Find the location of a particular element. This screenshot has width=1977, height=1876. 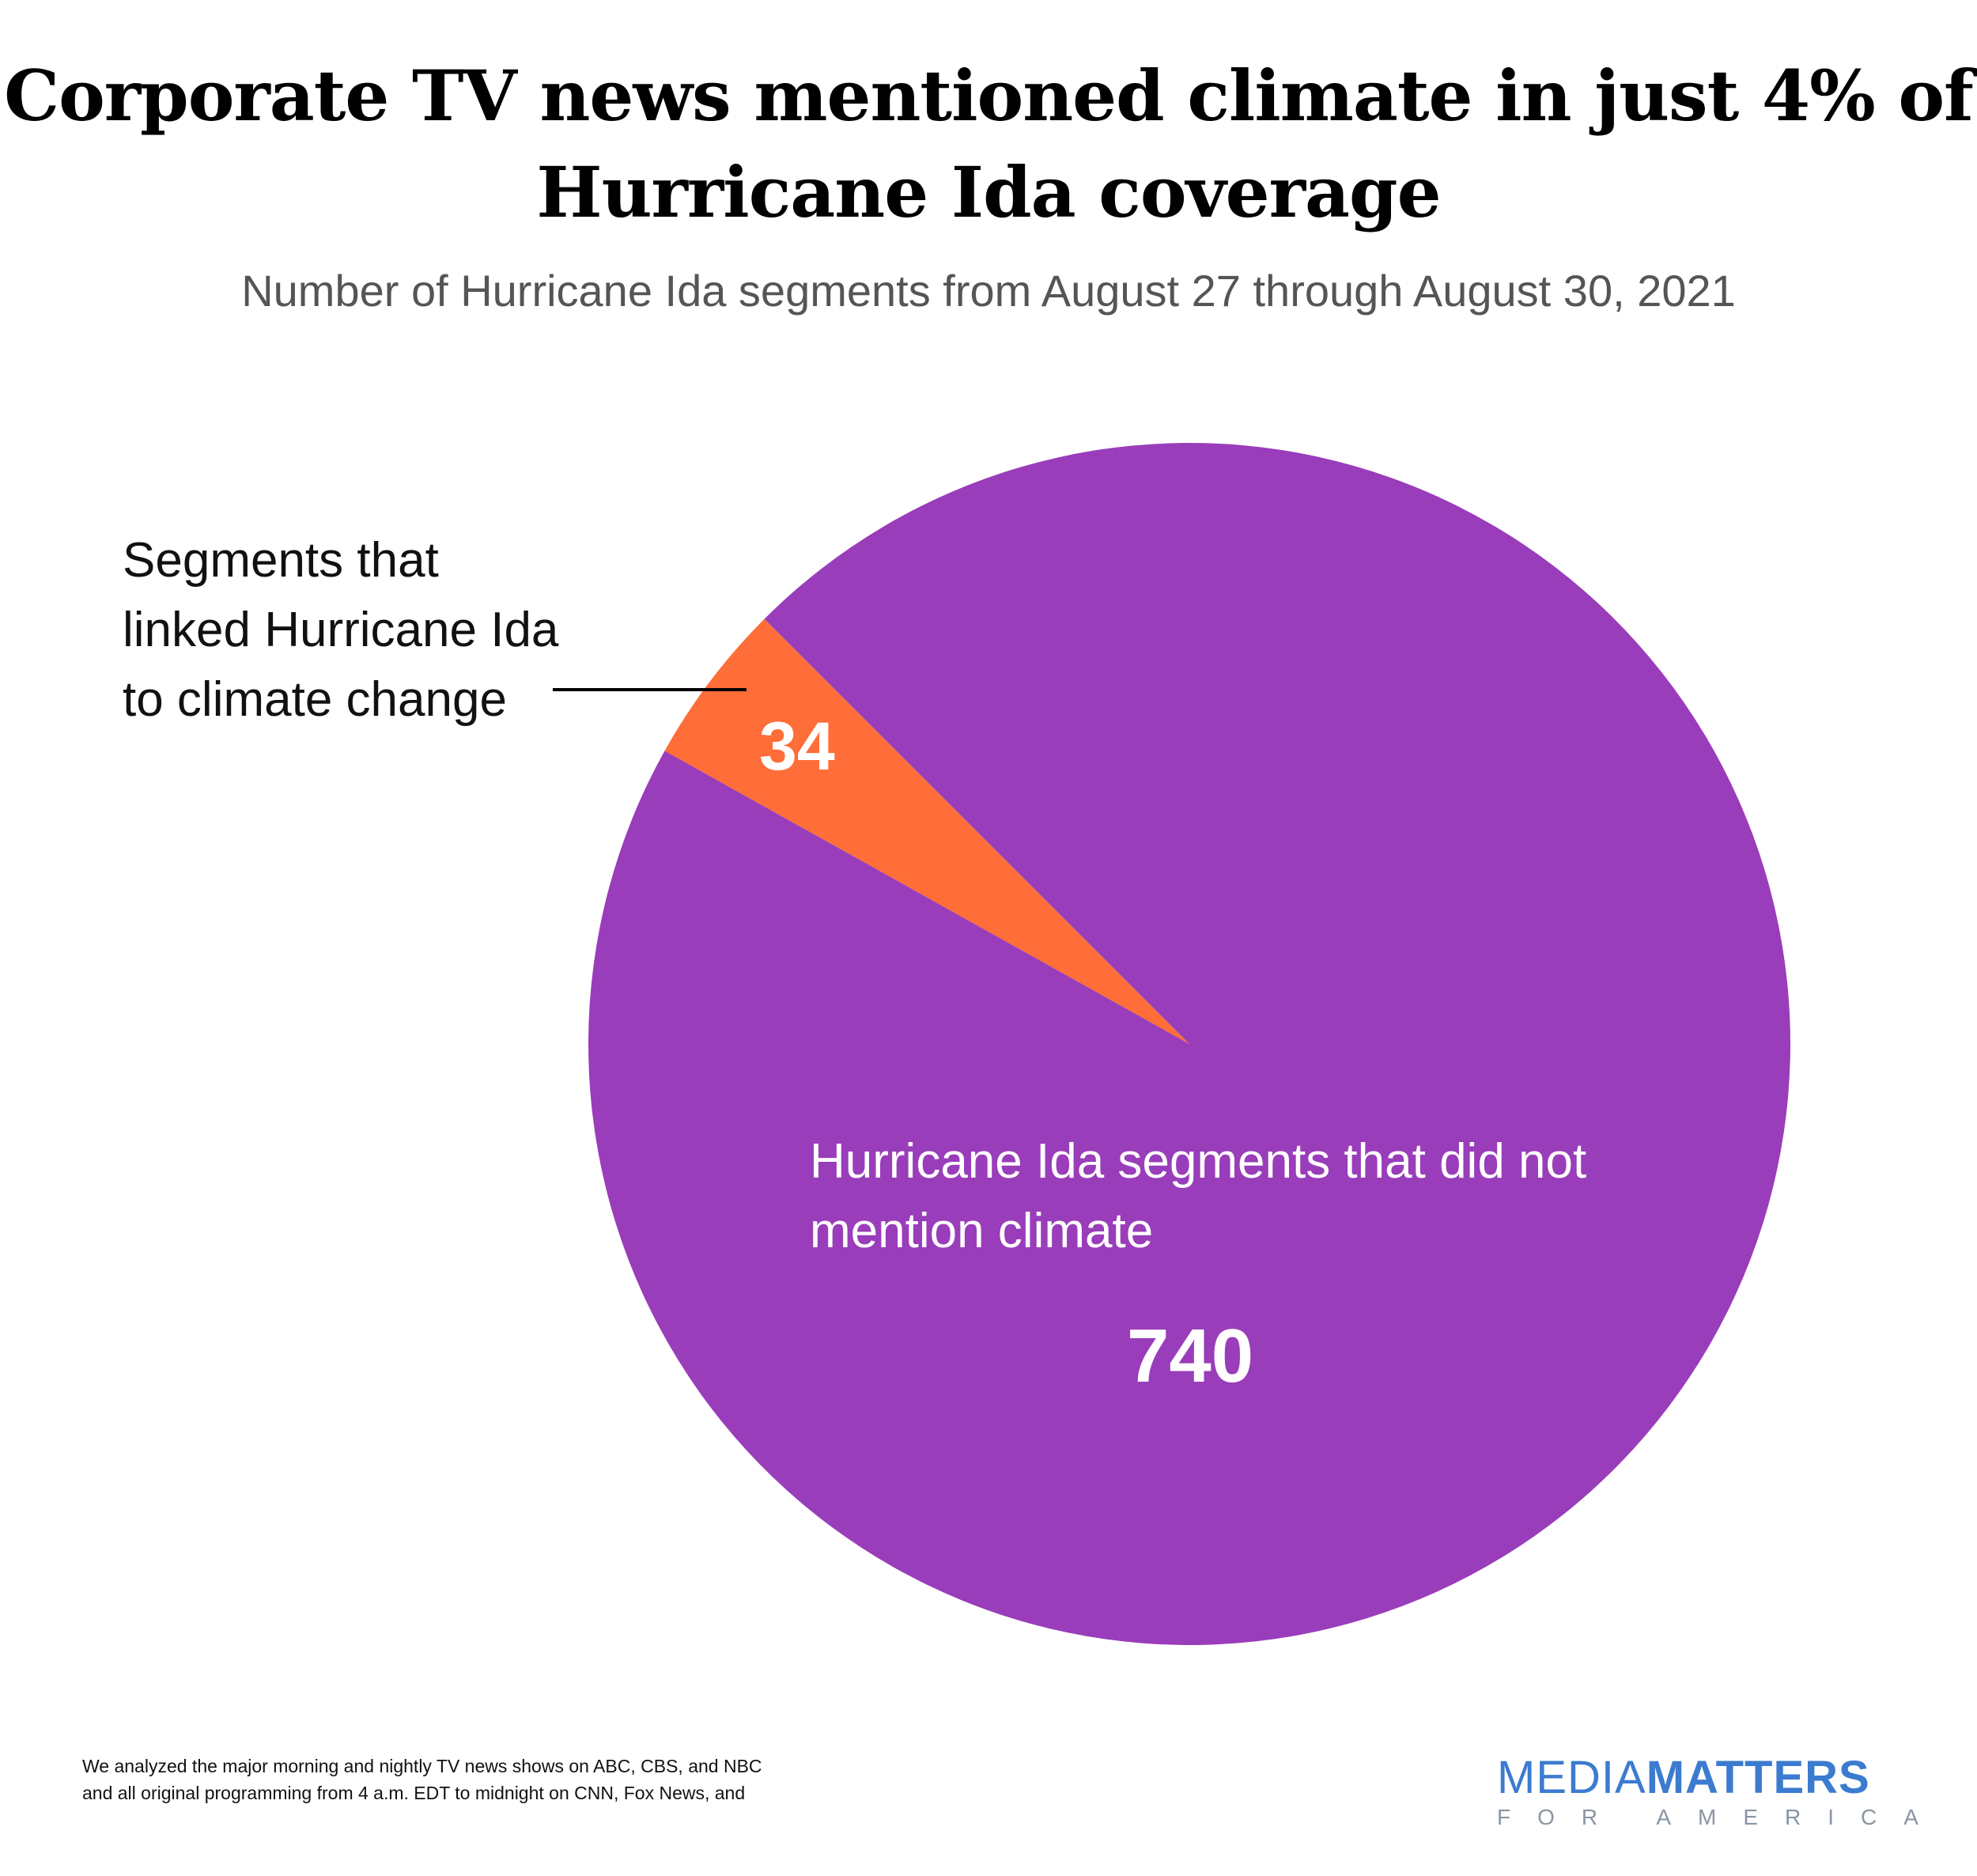

logo-matters: MATTERS is located at coordinates (1758, 1777).